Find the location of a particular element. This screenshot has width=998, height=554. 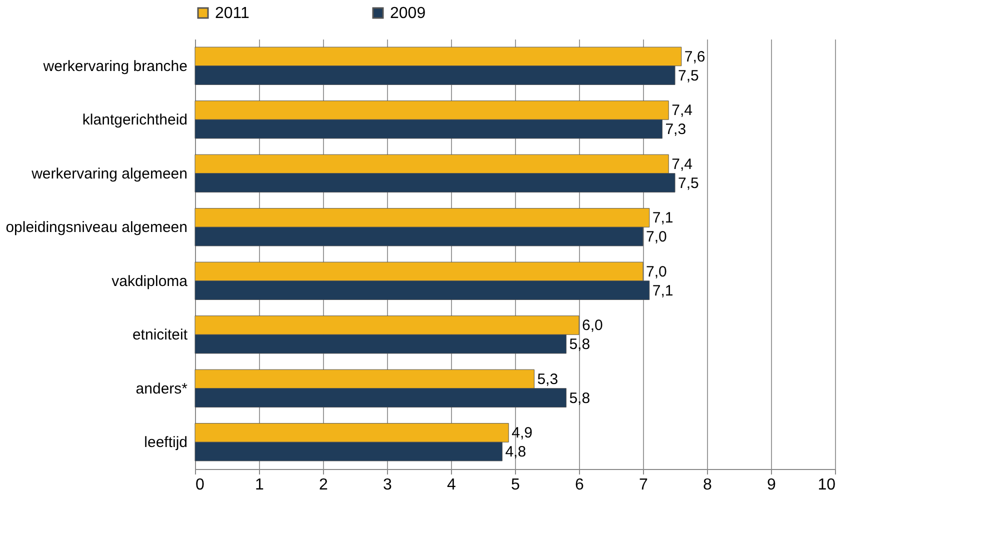

legend-label: 2009 is located at coordinates (408, 13).